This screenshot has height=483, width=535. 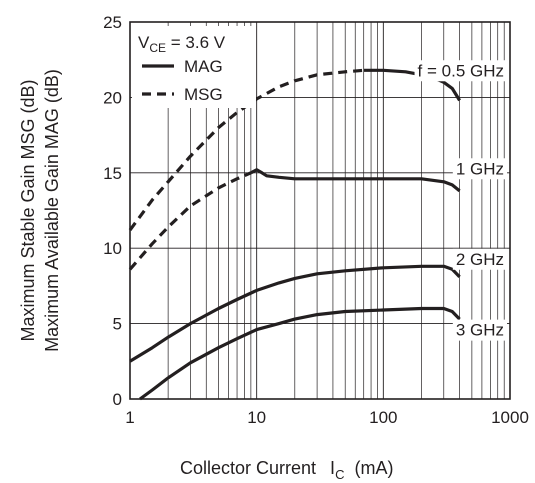 I want to click on bias-condition: VCE = 3.6 V, so click(x=182, y=44).